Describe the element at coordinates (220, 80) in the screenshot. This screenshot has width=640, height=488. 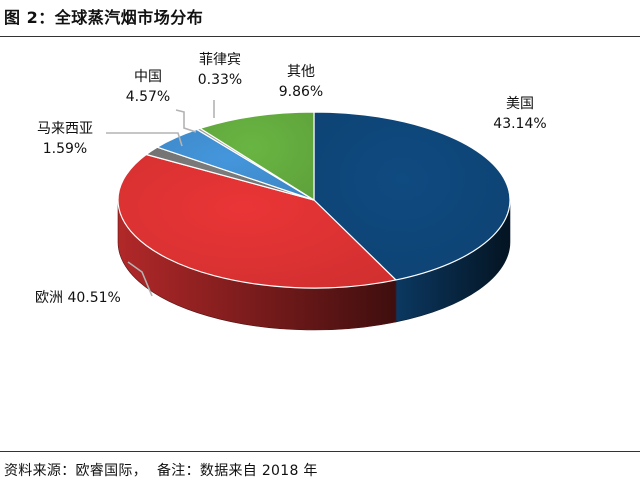
I see `slice-value-label: 0.33%` at that location.